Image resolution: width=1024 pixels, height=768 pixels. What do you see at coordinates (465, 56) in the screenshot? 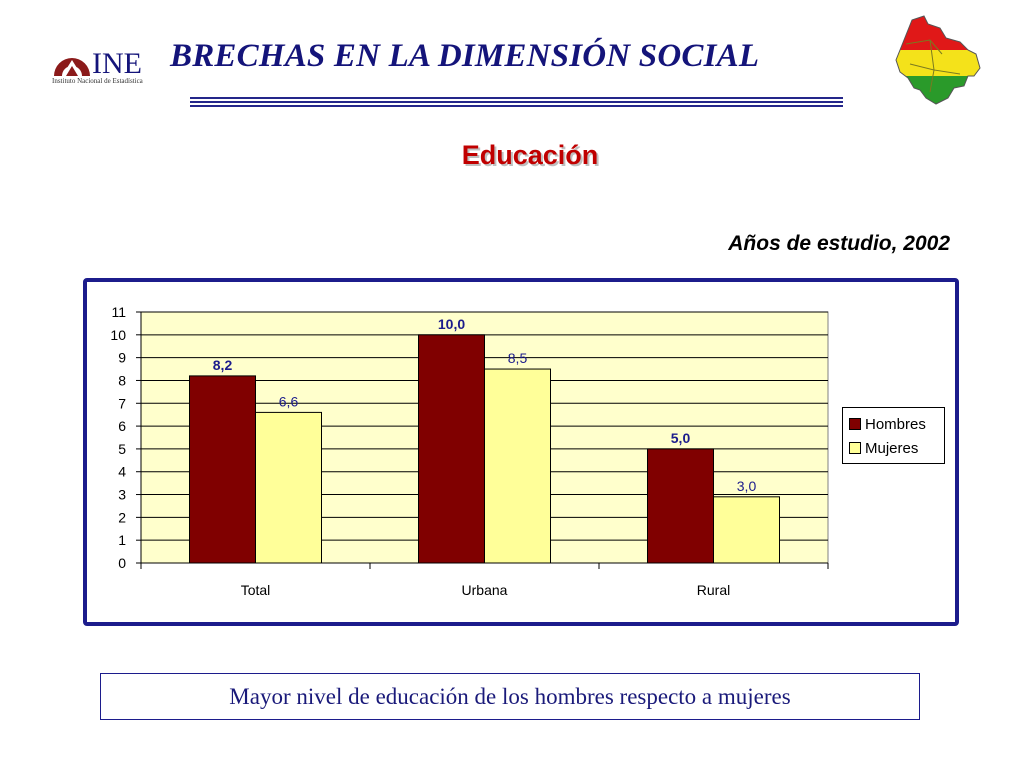
I see `page-title: BRECHAS EN LA DIMENSIÓN SOCIAL` at bounding box center [465, 56].